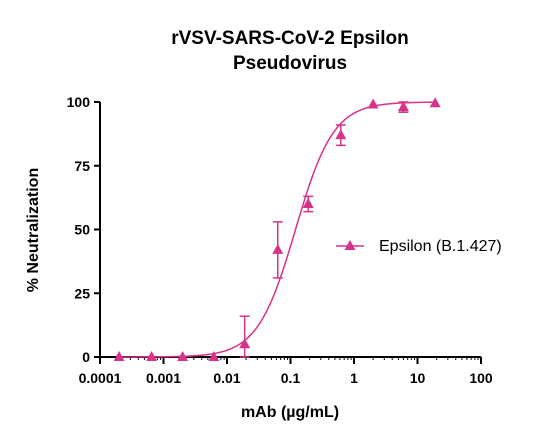 This screenshot has height=446, width=559. What do you see at coordinates (82, 230) in the screenshot?
I see `y-tick-label-2: 50` at bounding box center [82, 230].